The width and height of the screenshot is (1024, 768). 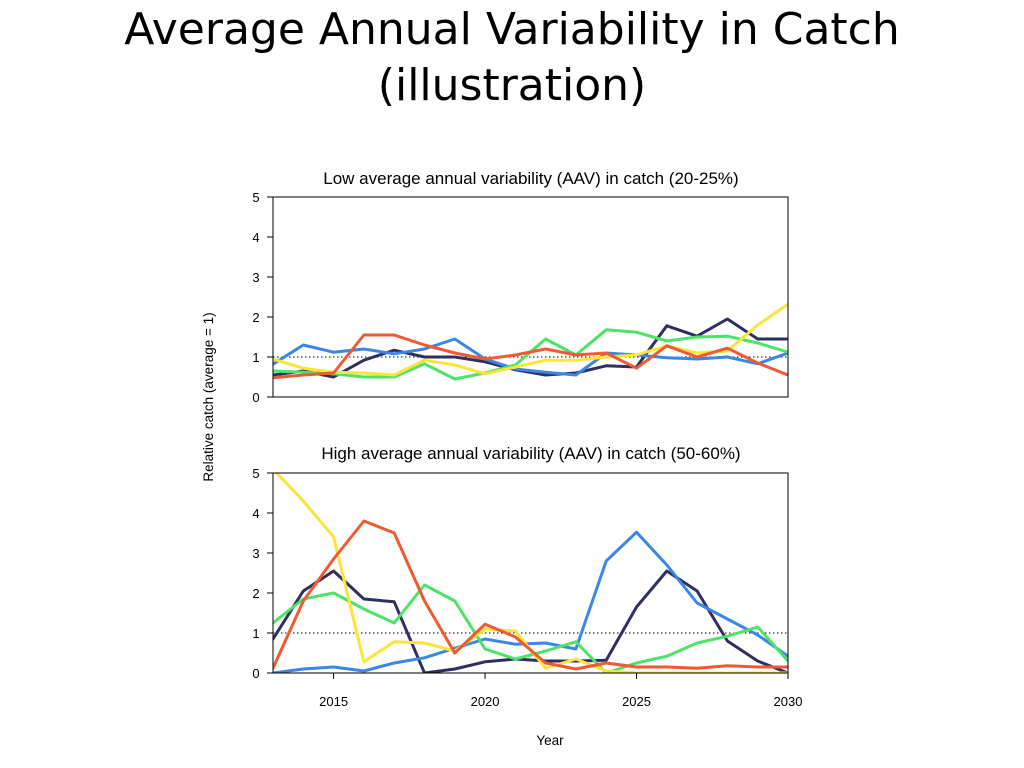 What do you see at coordinates (530, 297) in the screenshot?
I see `low-aav-plot-frame` at bounding box center [530, 297].